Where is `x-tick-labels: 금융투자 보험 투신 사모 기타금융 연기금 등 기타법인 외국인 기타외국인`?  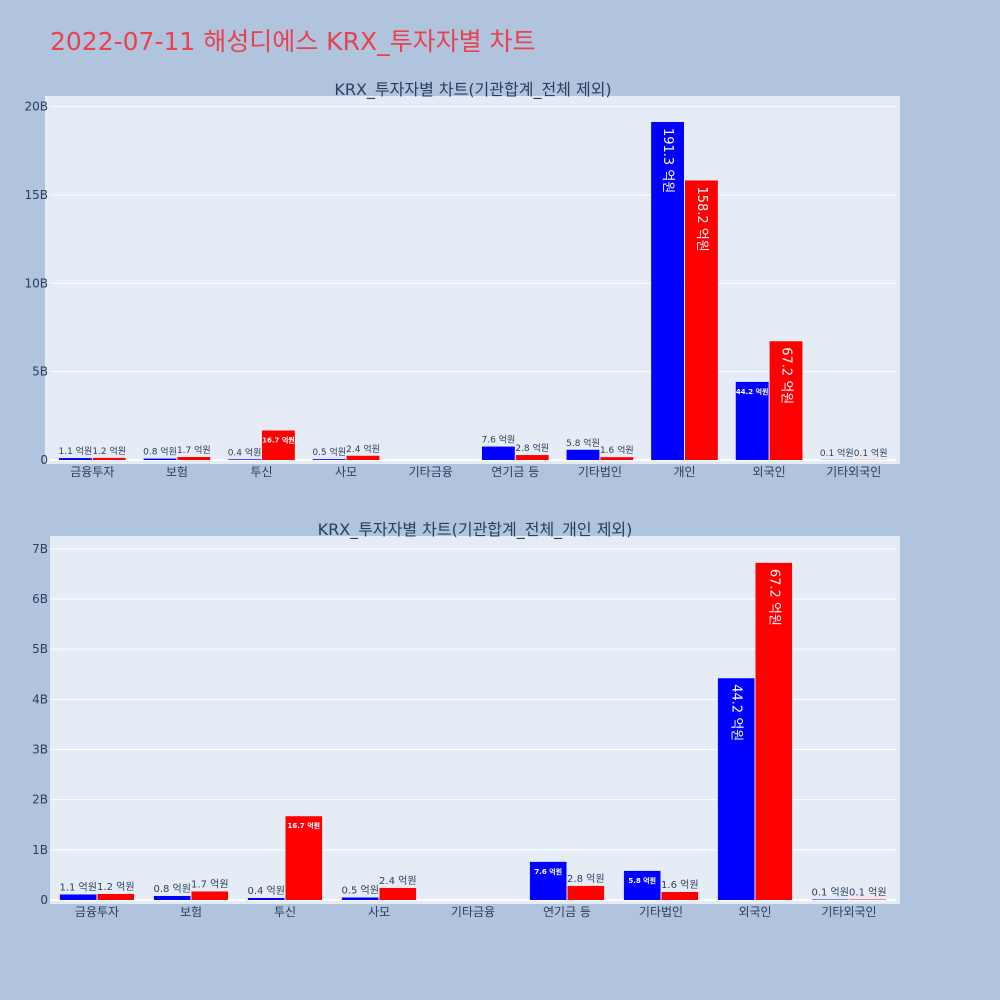 x-tick-labels: 금융투자 보험 투신 사모 기타금융 연기금 등 기타법인 외국인 기타외국인 is located at coordinates (476, 912).